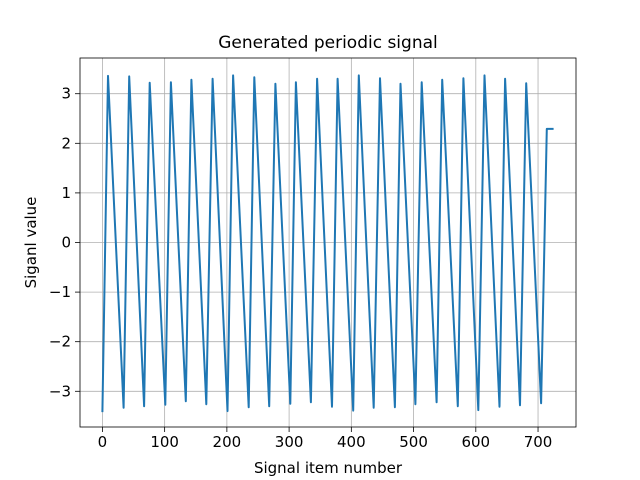  What do you see at coordinates (66, 143) in the screenshot?
I see `y-tick-label: 2` at bounding box center [66, 143].